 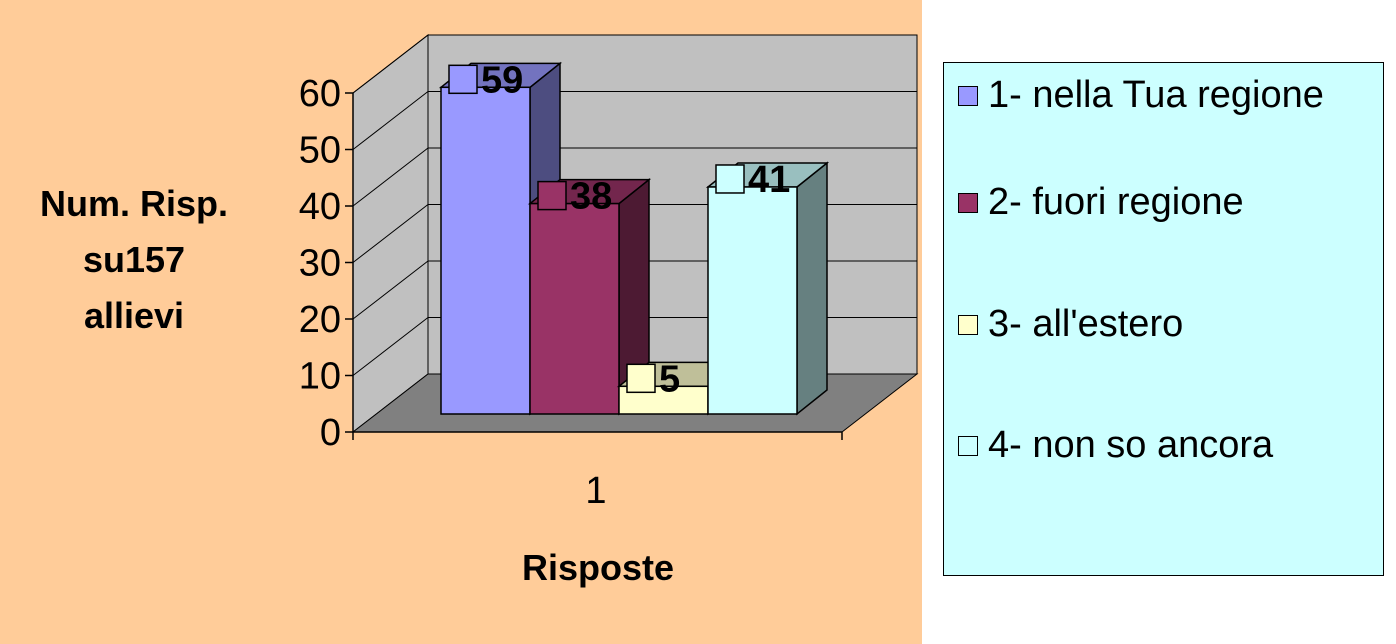 What do you see at coordinates (330, 433) in the screenshot?
I see `y-tick-label: 0` at bounding box center [330, 433].